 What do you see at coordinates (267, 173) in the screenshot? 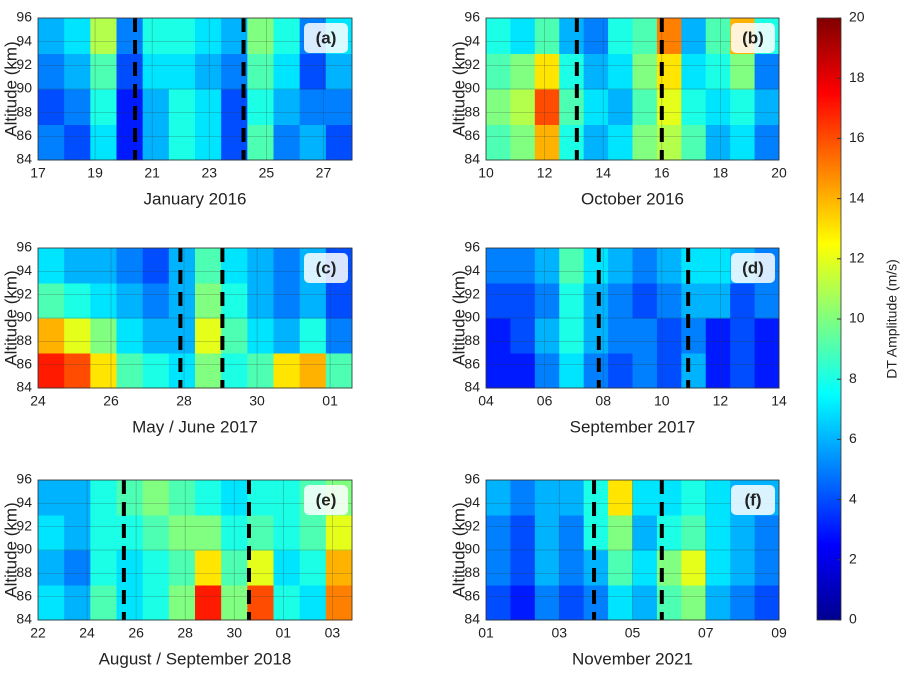
I see `x-tick-label: 25` at bounding box center [267, 173].